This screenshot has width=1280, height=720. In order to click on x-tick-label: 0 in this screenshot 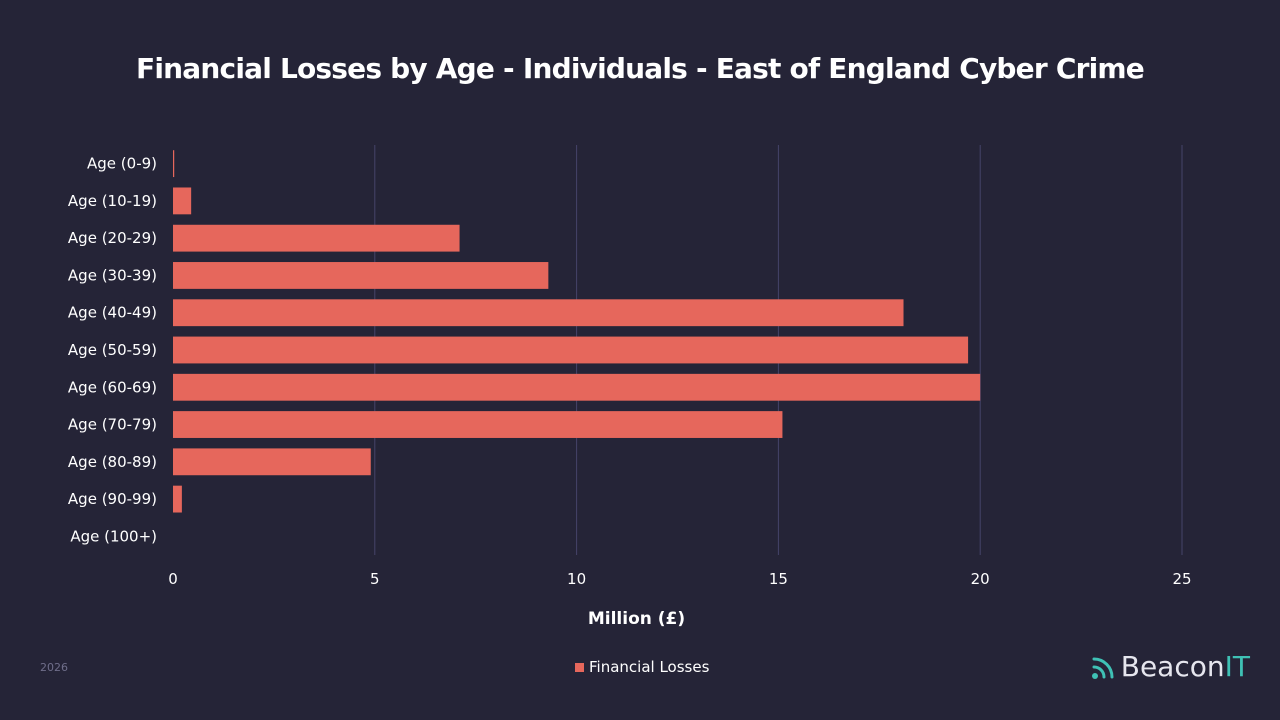, I will do `click(173, 579)`.